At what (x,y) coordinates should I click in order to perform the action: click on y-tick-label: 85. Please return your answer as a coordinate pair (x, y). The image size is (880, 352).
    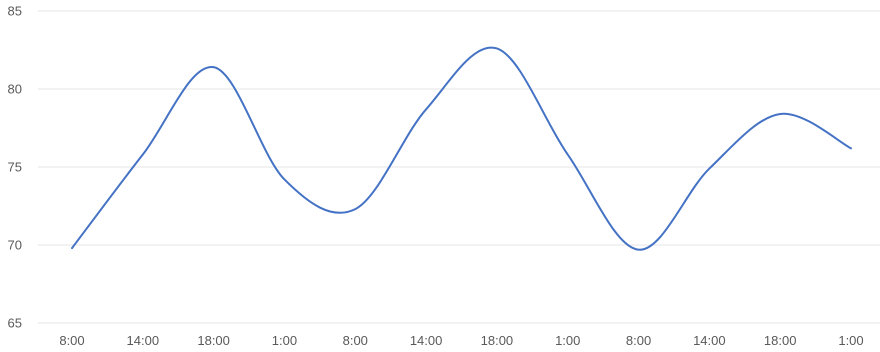
    Looking at the image, I should click on (15, 11).